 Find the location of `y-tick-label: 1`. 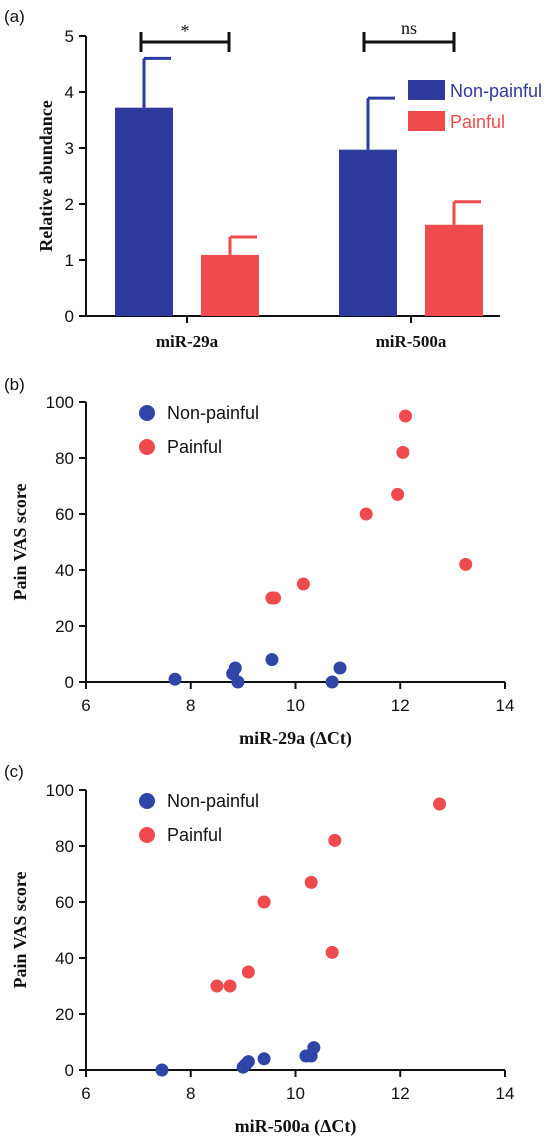

y-tick-label: 1 is located at coordinates (69, 260).